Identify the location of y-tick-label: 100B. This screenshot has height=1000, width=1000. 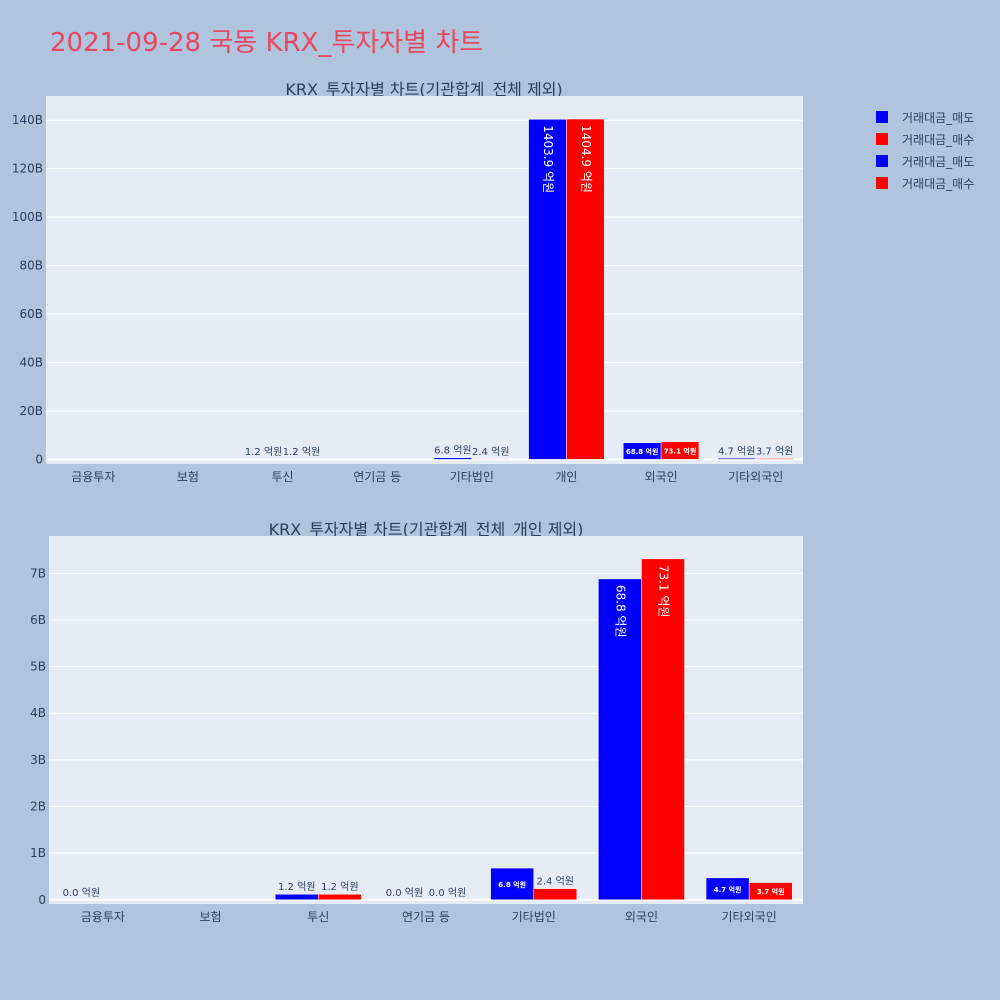
(27, 217).